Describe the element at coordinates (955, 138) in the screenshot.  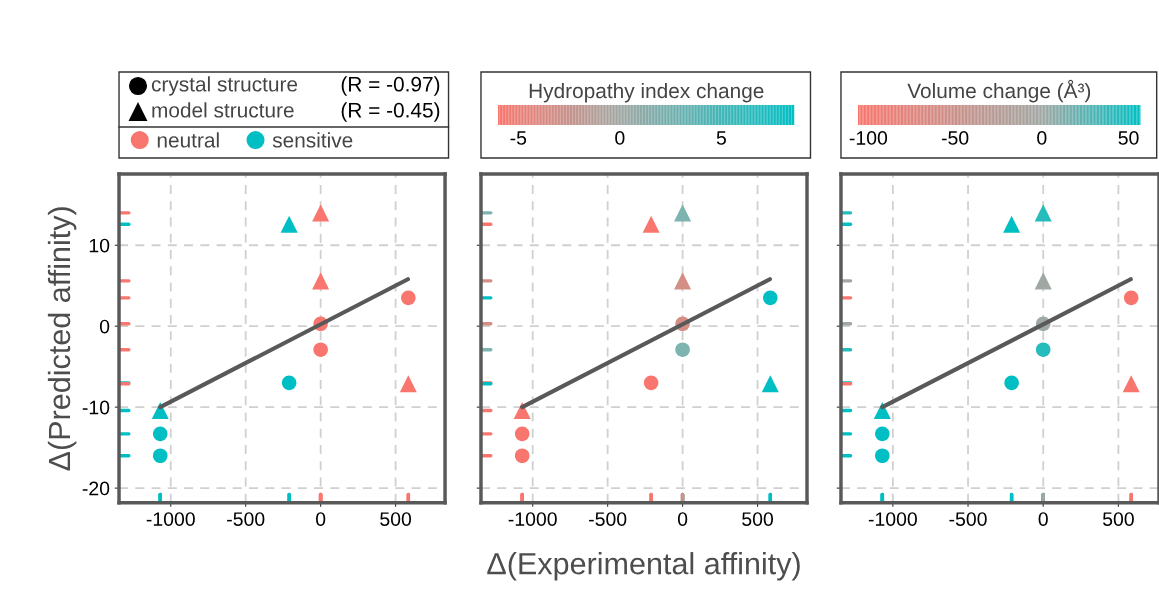
I see `color-bar-label: -50` at that location.